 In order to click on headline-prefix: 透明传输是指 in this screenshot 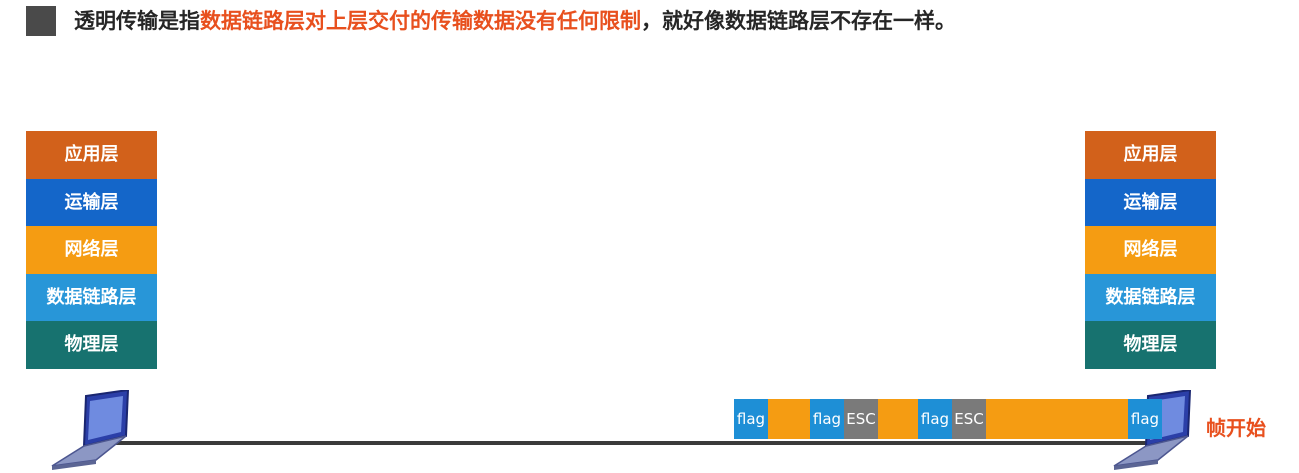, I will do `click(137, 21)`.